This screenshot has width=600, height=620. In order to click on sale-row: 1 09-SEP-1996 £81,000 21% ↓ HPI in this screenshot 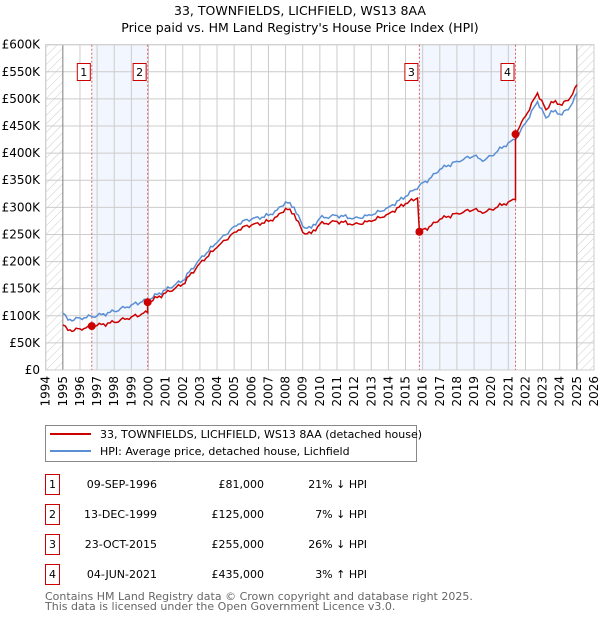, I will do `click(206, 484)`.